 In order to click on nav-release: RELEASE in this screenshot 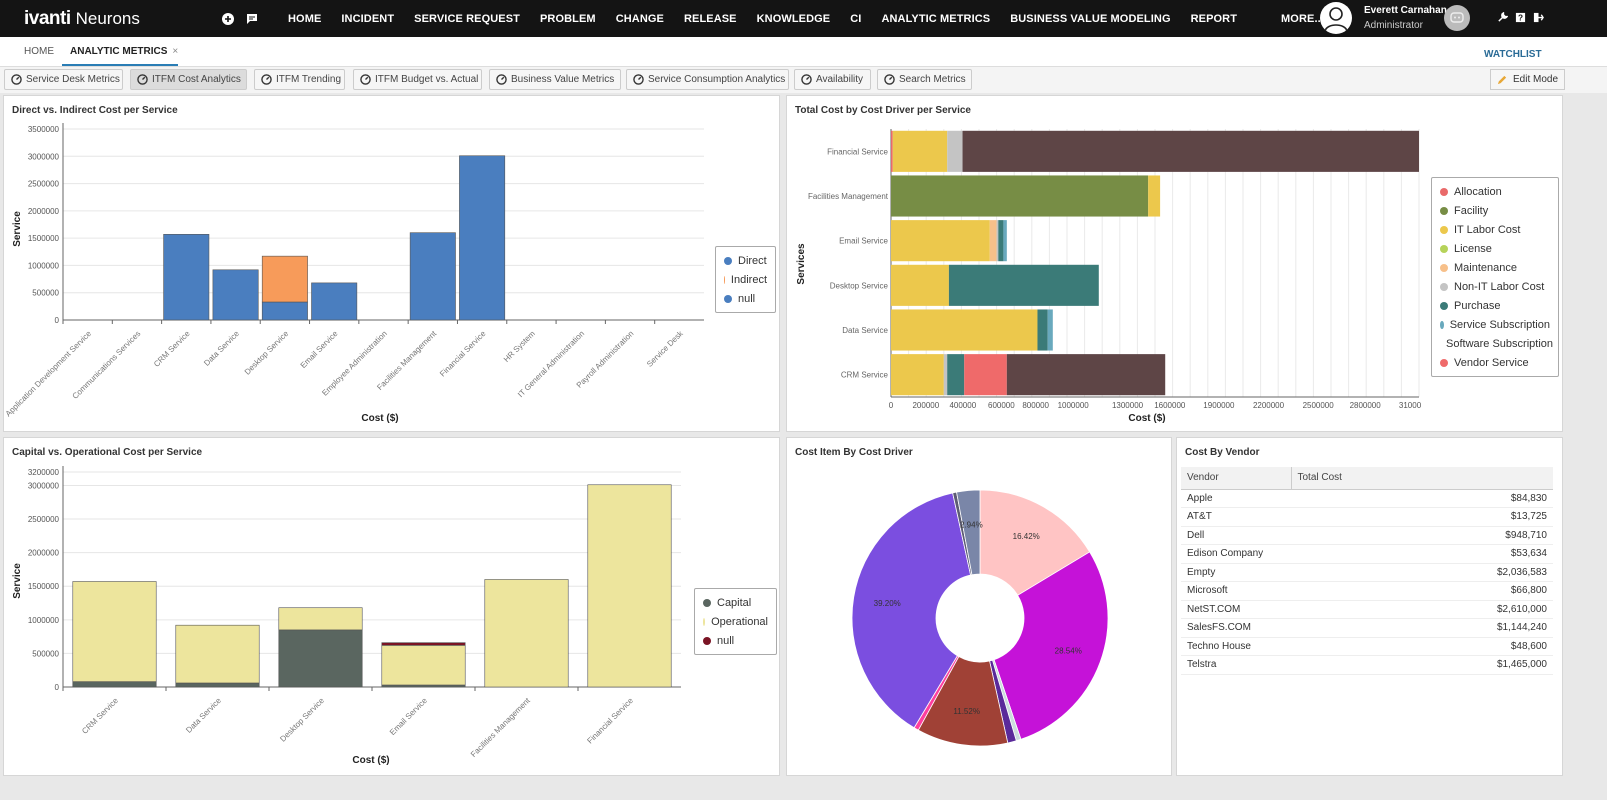, I will do `click(710, 18)`.